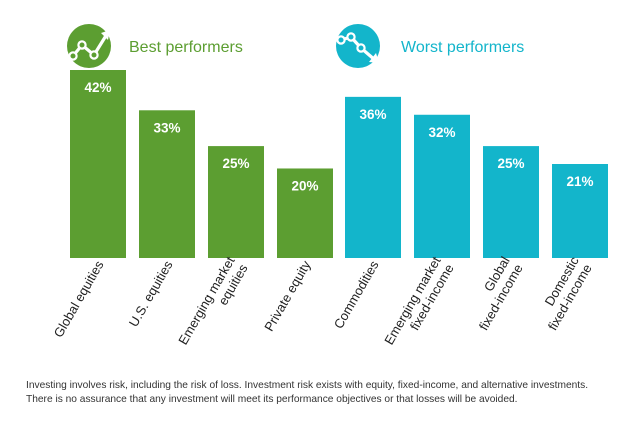 The width and height of the screenshot is (639, 428). Describe the element at coordinates (213, 304) in the screenshot. I see `category-label: Emerging marketequities` at that location.